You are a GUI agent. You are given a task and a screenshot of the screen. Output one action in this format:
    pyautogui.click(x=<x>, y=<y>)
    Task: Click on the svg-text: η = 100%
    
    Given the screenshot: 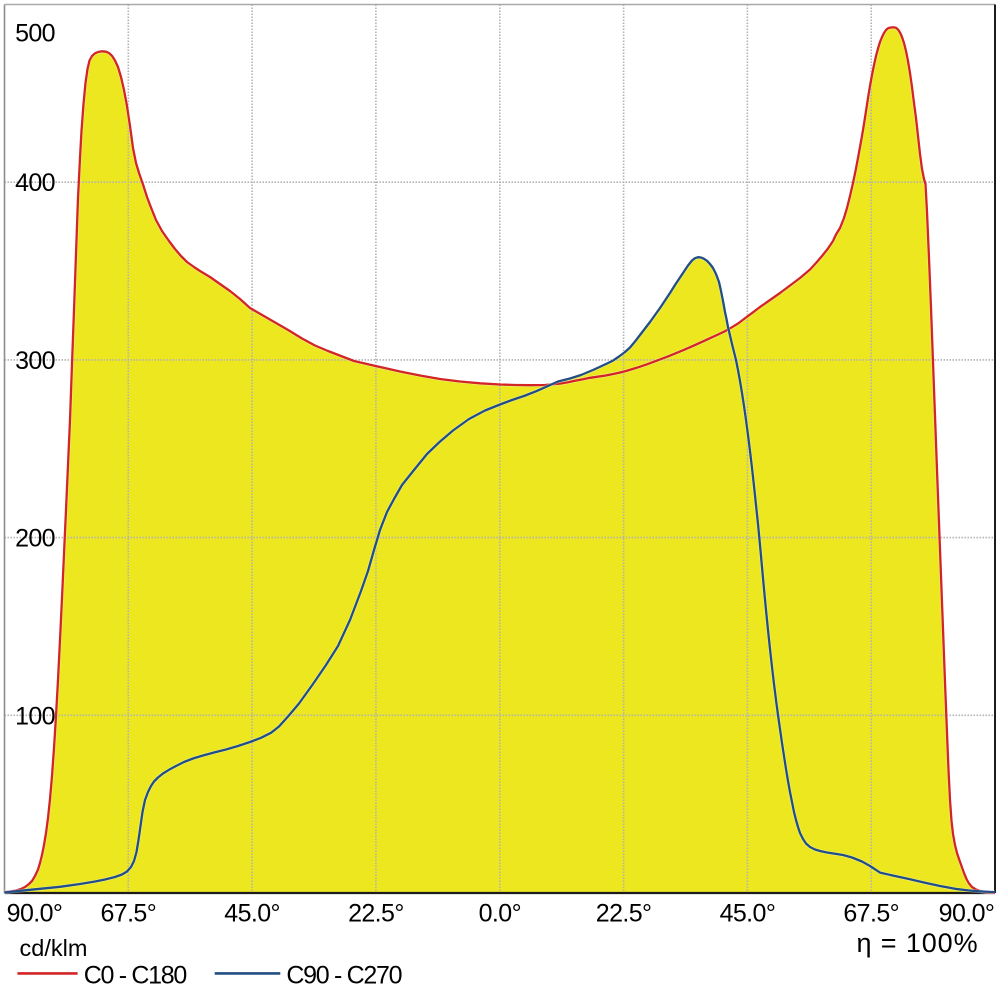 What is the action you would take?
    pyautogui.click(x=917, y=943)
    